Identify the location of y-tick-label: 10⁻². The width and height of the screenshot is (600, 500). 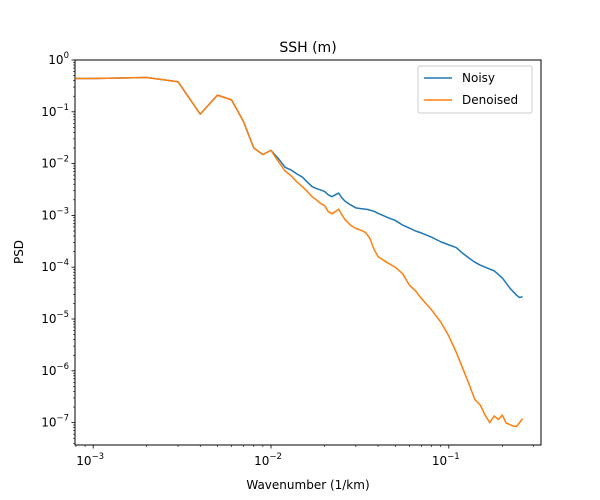
(55, 163).